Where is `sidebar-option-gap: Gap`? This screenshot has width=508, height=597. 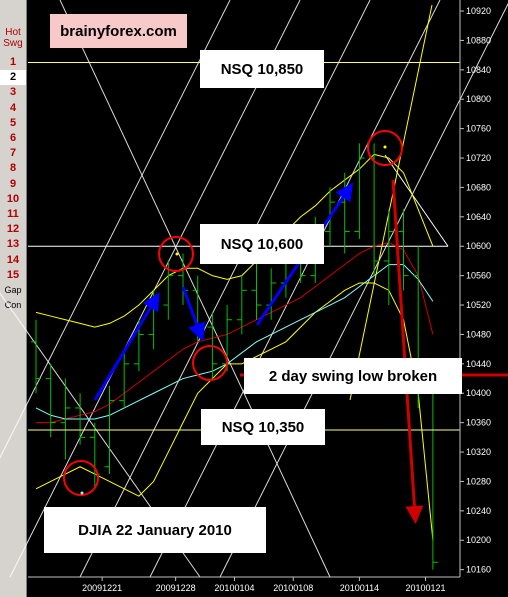
sidebar-option-gap: Gap is located at coordinates (13, 290).